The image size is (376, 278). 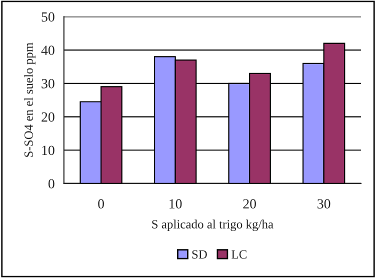 What do you see at coordinates (249, 204) in the screenshot?
I see `x-tick-label: 20` at bounding box center [249, 204].